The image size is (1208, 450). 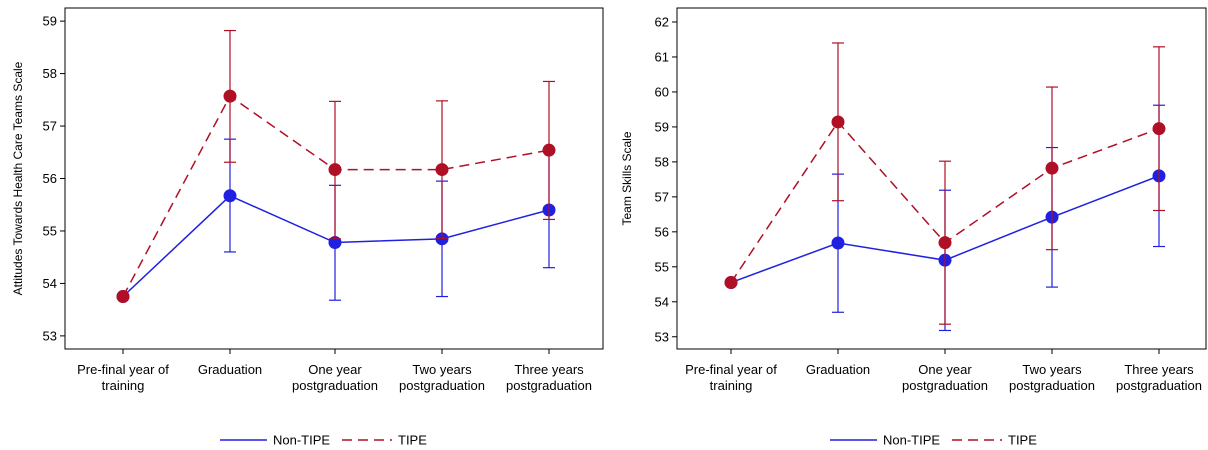 What do you see at coordinates (662, 21) in the screenshot?
I see `y-tick-label: 62` at bounding box center [662, 21].